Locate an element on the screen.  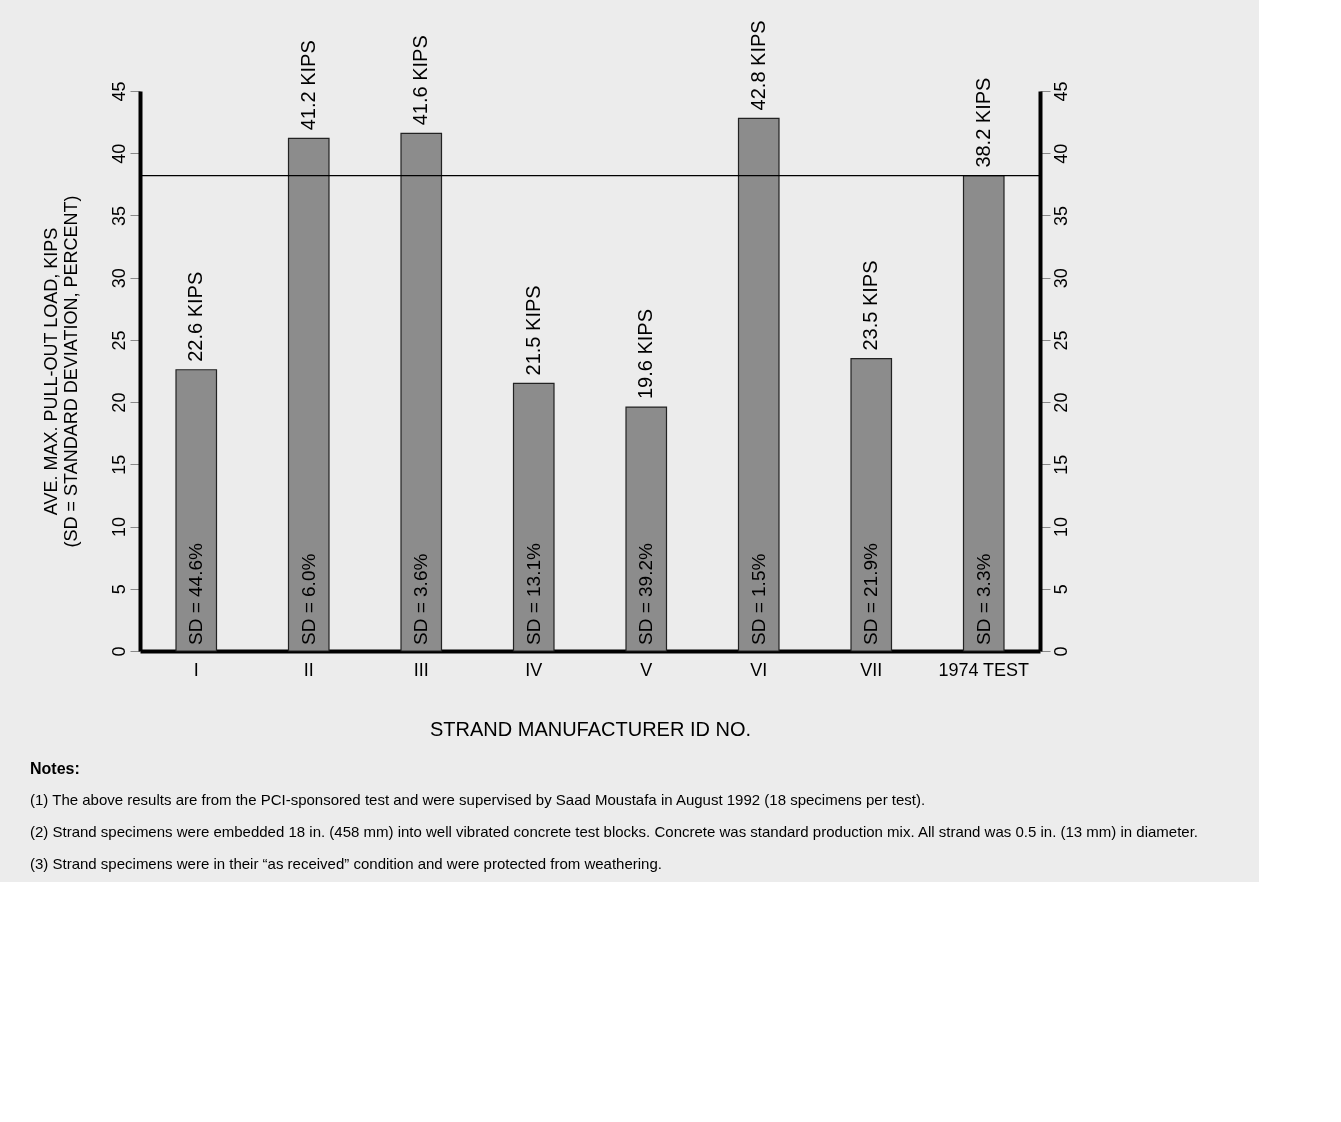
annotation: SD = 1.5% is located at coordinates (758, 599).